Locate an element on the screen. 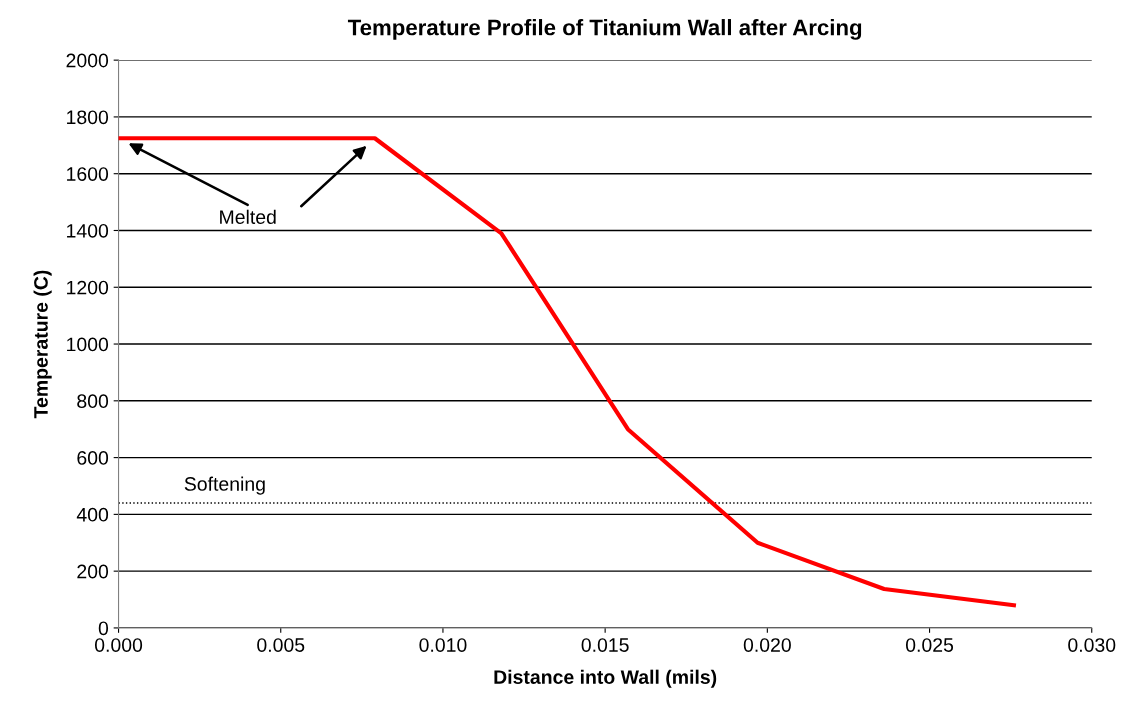 The height and width of the screenshot is (716, 1129). x-tick-label: 0.005 is located at coordinates (281, 645).